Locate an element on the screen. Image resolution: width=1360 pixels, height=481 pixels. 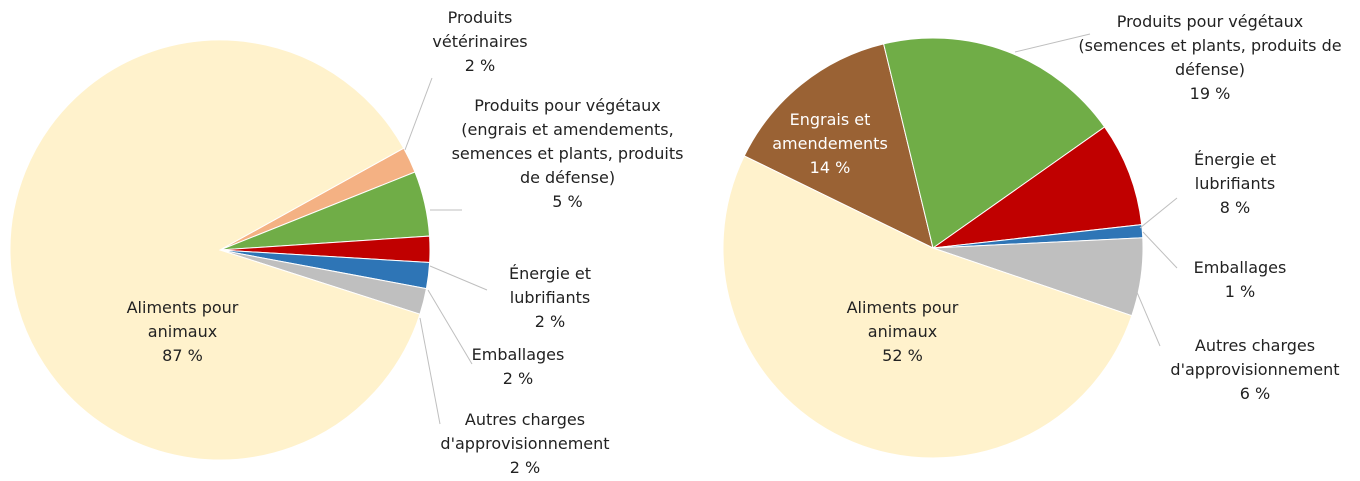
data-label: Autres charges d'approvisionnement 2 % is located at coordinates (525, 444).